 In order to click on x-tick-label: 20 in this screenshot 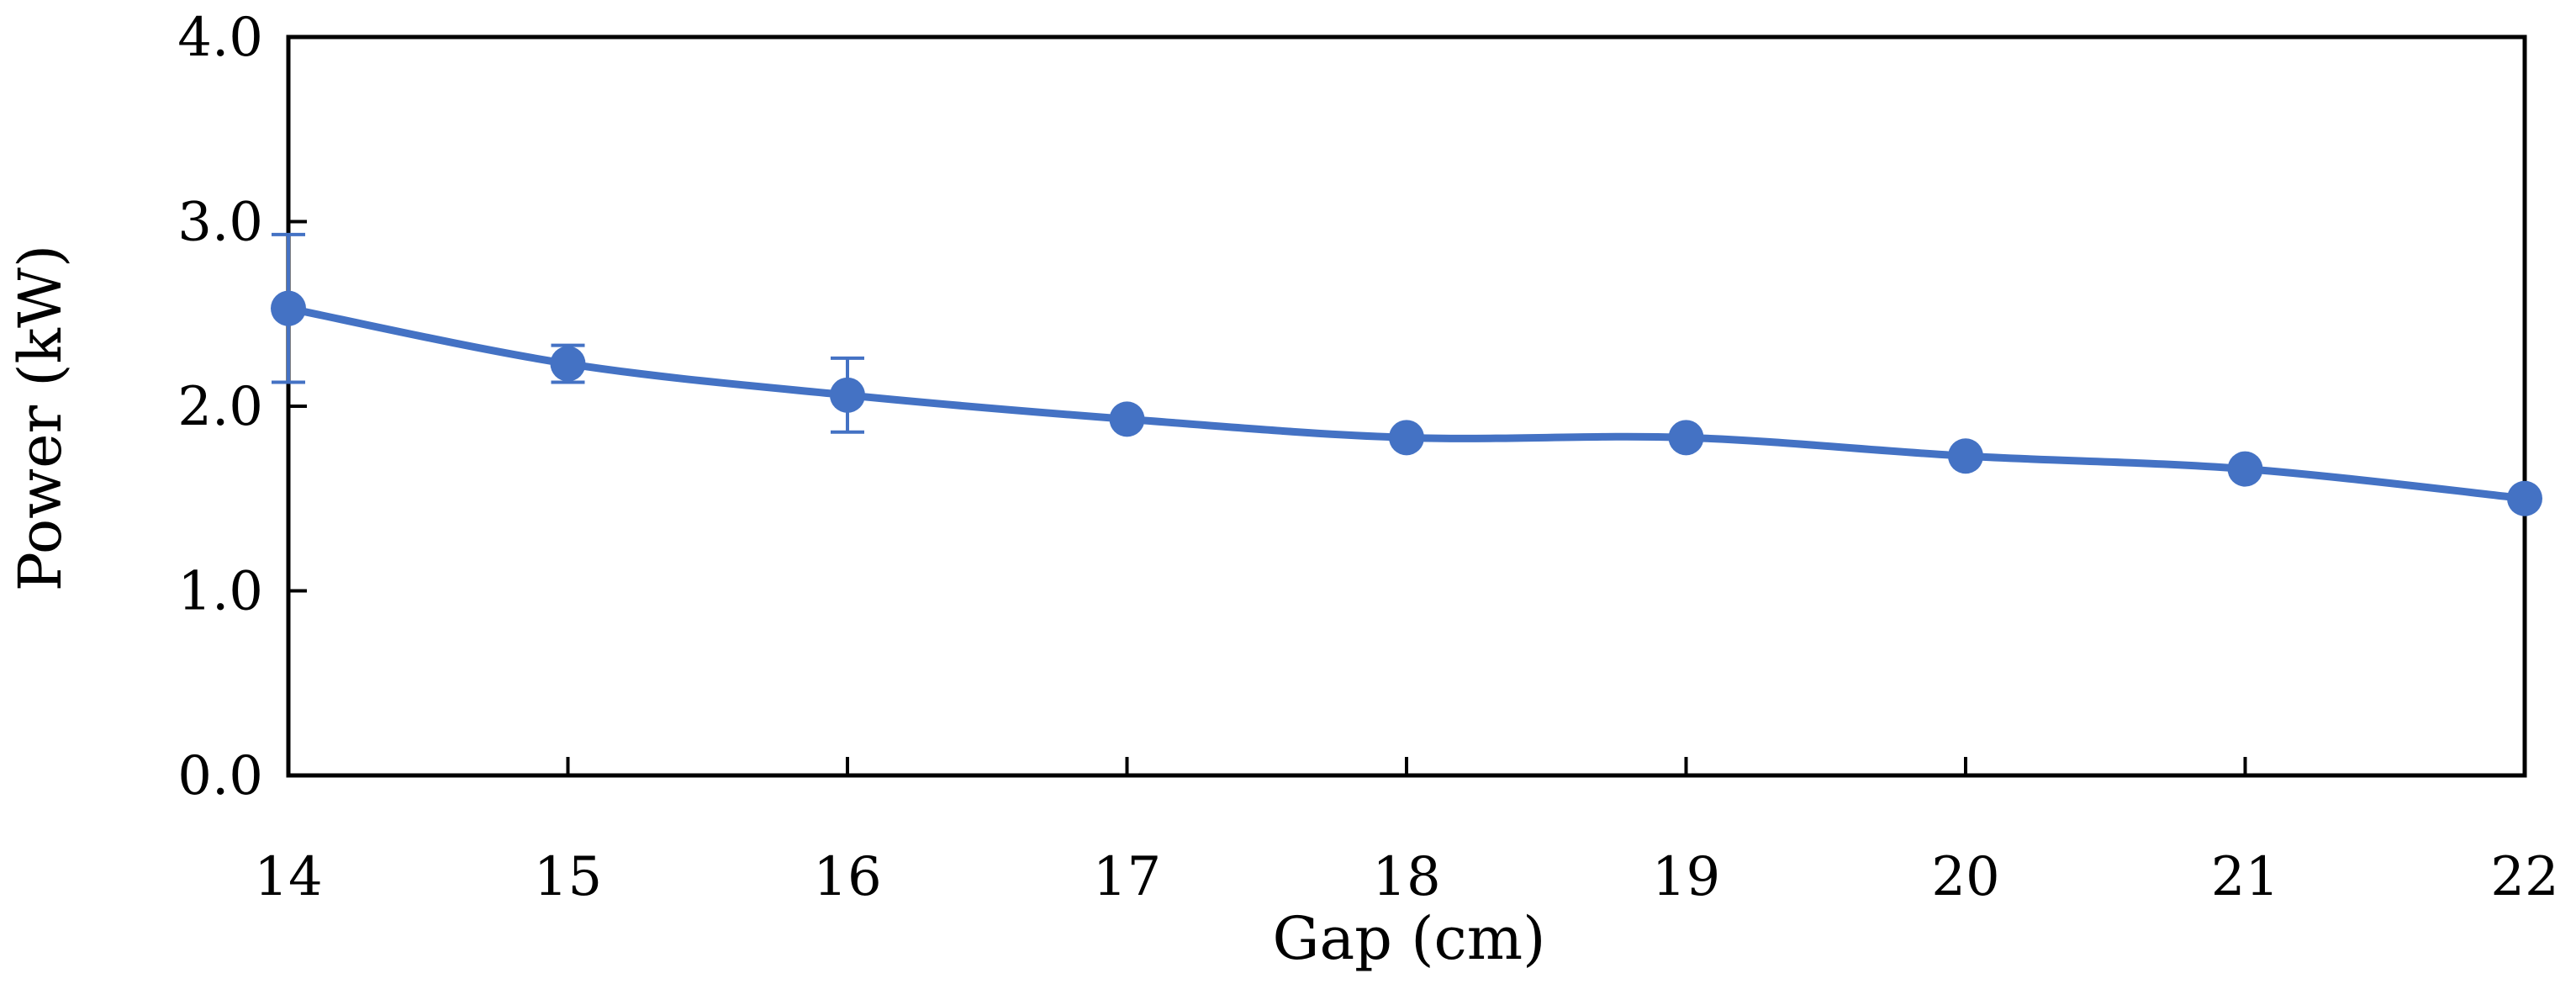, I will do `click(1965, 877)`.